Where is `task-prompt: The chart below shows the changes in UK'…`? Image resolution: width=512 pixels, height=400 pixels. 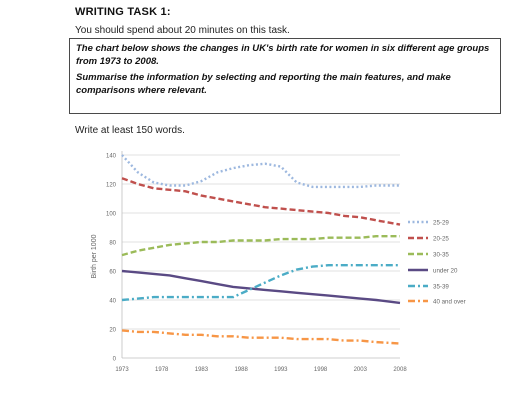
task-prompt: The chart below shows the changes in UK'… is located at coordinates (283, 55).